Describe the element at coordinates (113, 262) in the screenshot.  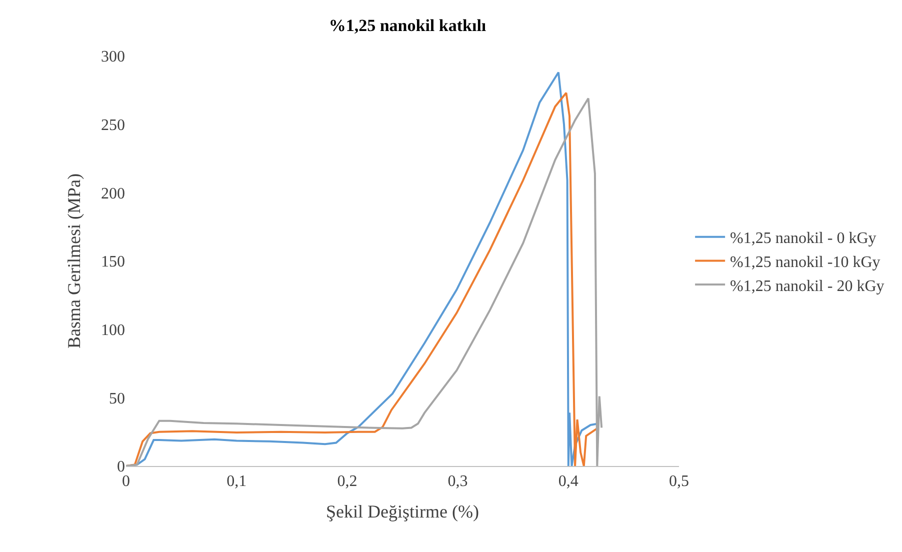
I see `y-tick-label: 150` at that location.